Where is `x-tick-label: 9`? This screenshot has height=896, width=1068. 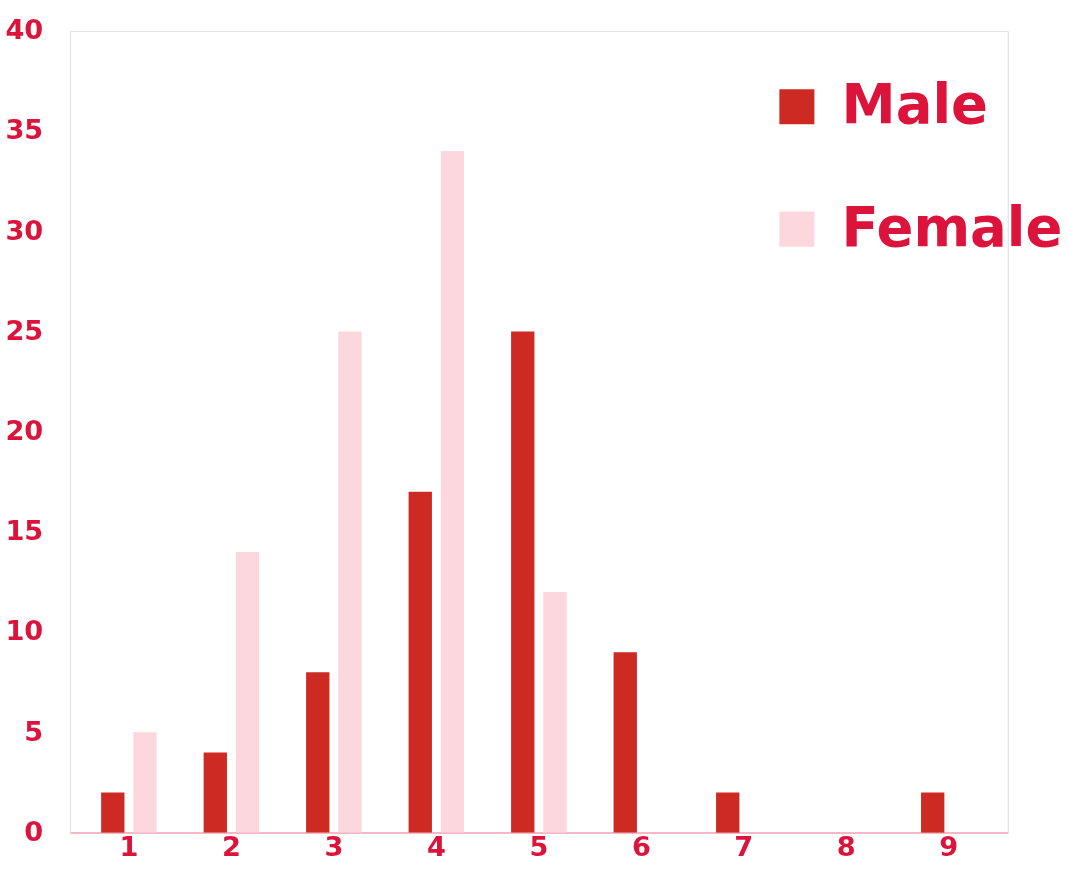
x-tick-label: 9 is located at coordinates (949, 847).